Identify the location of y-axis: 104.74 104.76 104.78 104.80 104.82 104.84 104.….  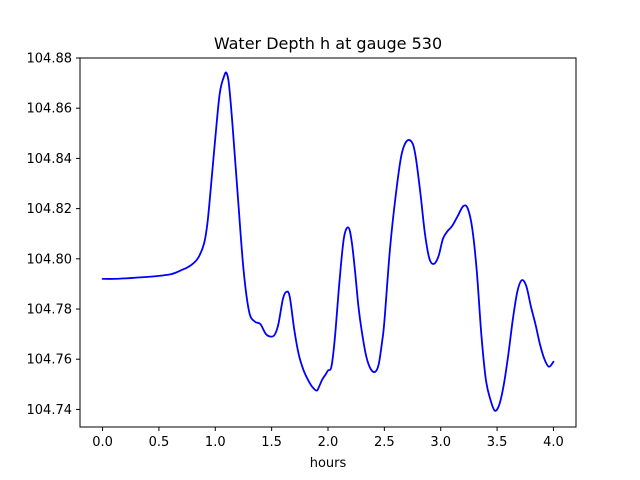
(53, 235).